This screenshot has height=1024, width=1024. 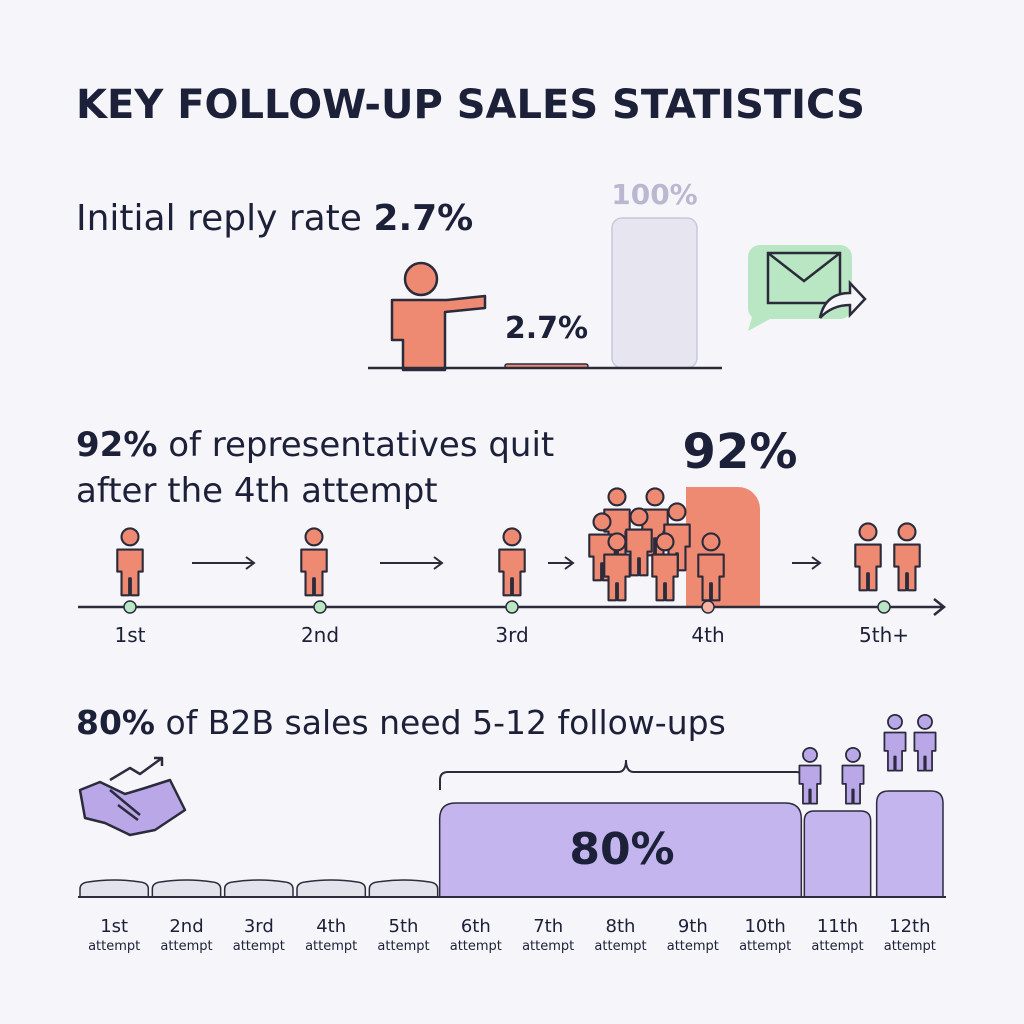 What do you see at coordinates (470, 105) in the screenshot?
I see `title: KEY FOLLOW-UP SALES STATISTICS` at bounding box center [470, 105].